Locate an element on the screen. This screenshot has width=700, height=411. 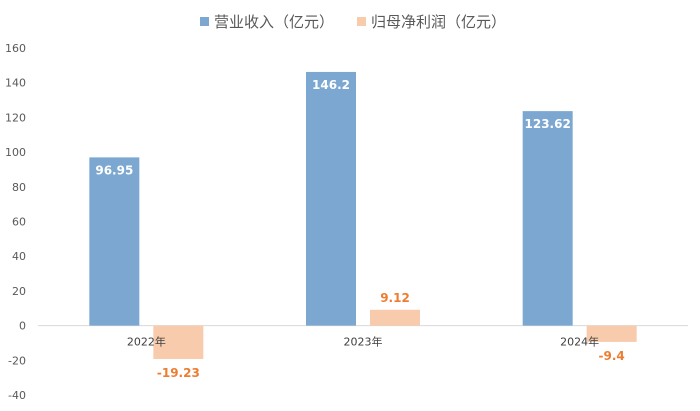
data-label: -19.23 is located at coordinates (178, 373).